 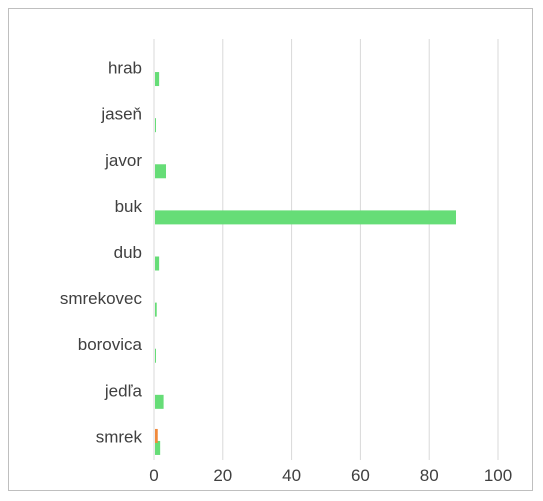 I want to click on category-label-0: hrab, so click(x=125, y=68).